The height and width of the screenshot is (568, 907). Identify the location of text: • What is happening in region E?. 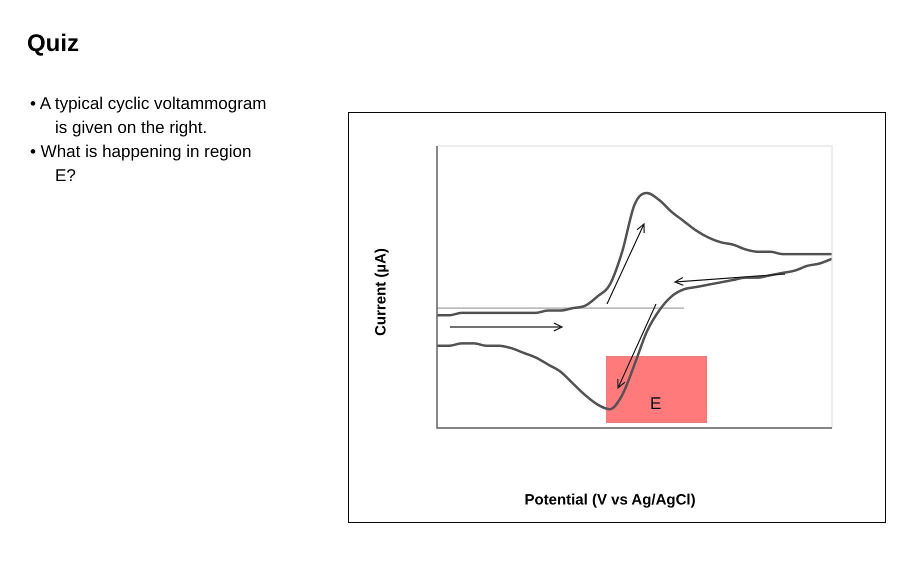
(141, 164).